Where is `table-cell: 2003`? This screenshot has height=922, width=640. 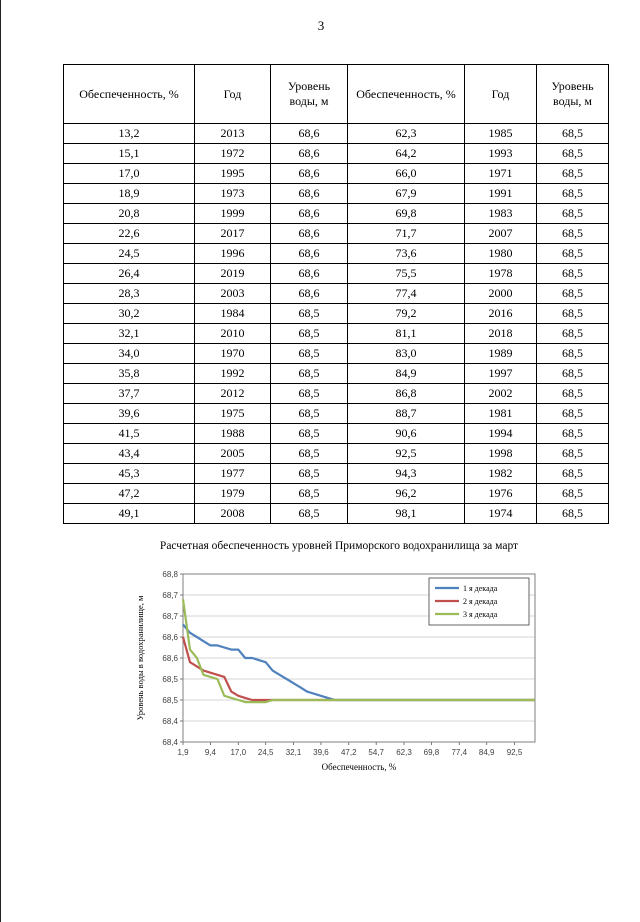 table-cell: 2003 is located at coordinates (232, 293).